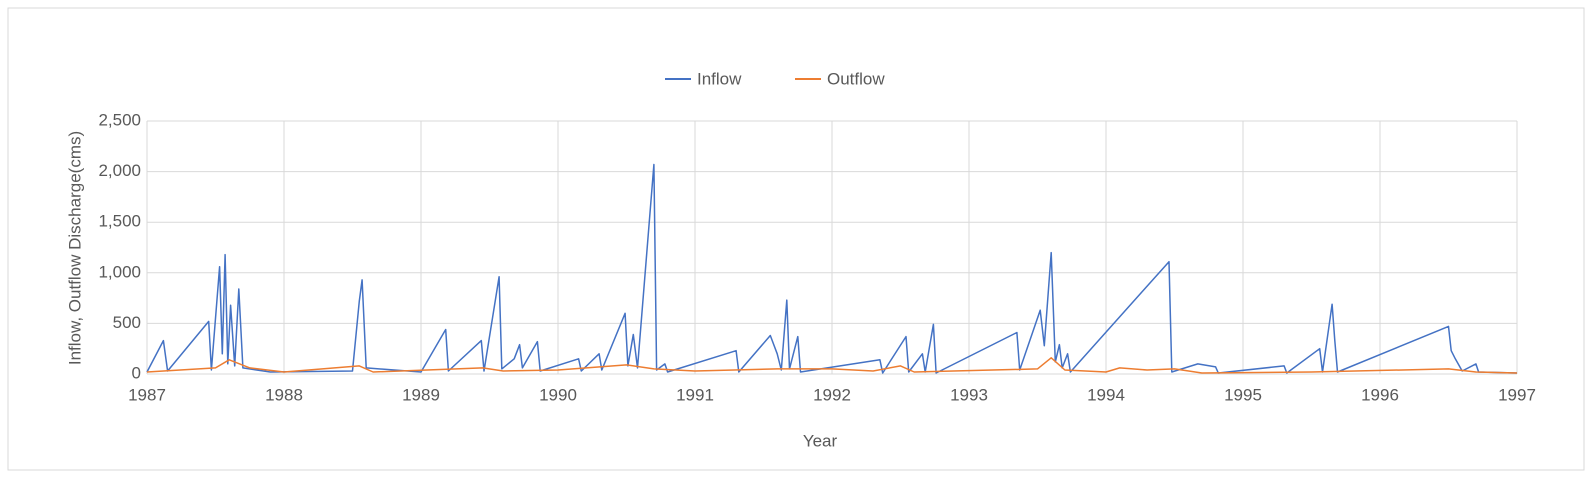 This screenshot has width=1593, height=490. I want to click on legend-label: Inflow, so click(719, 78).